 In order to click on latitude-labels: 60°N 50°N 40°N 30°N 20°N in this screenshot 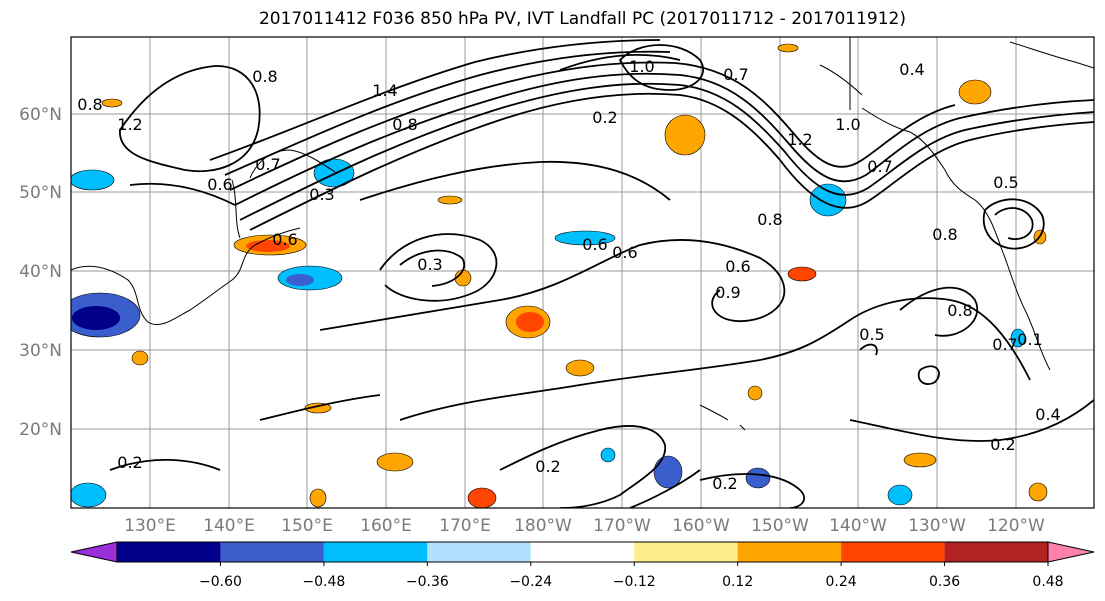, I will do `click(40, 272)`.